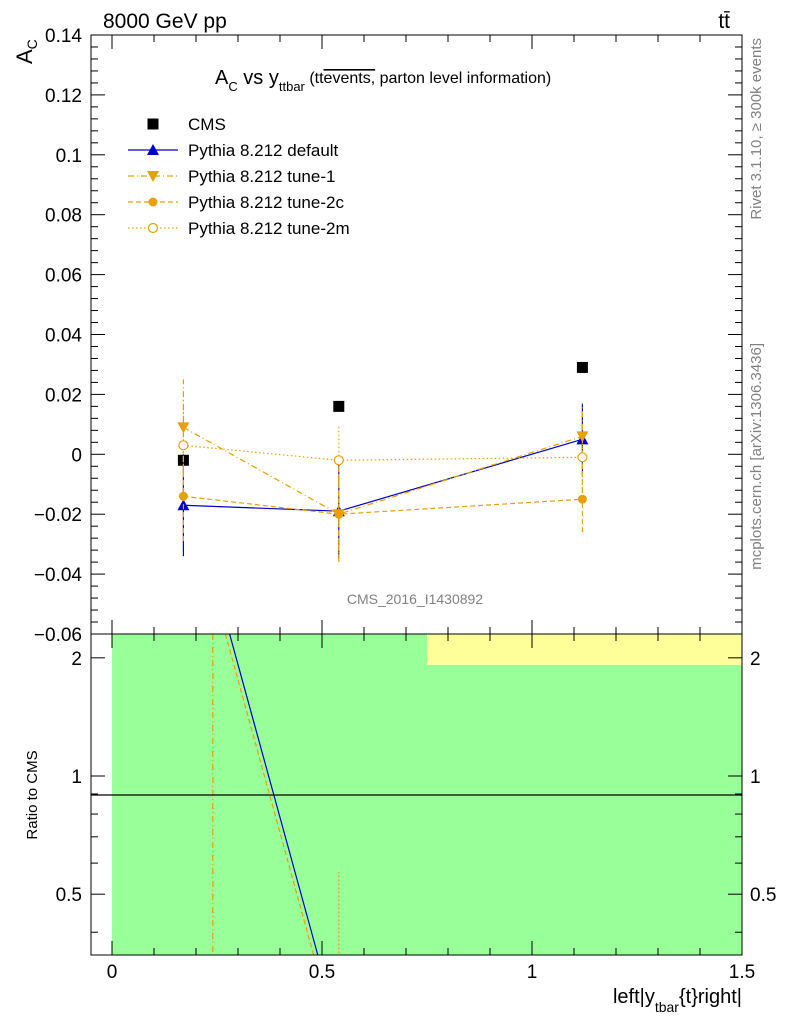  Describe the element at coordinates (63, 216) in the screenshot. I see `y-tick-label: 0.08` at that location.